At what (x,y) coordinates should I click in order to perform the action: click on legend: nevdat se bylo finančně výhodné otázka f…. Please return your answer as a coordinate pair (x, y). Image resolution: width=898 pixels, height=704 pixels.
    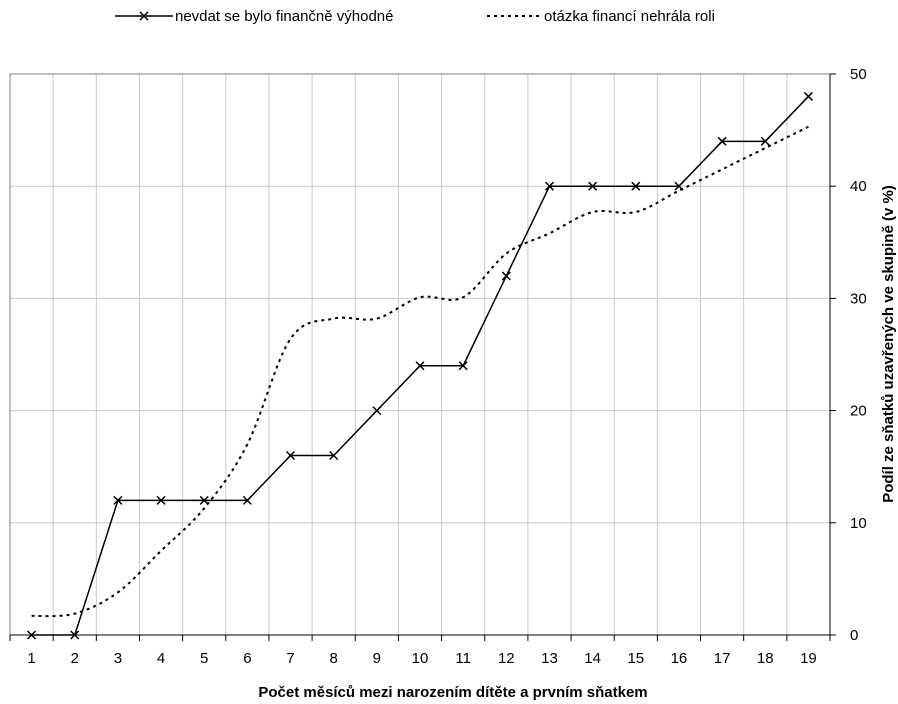
    Looking at the image, I should click on (415, 16).